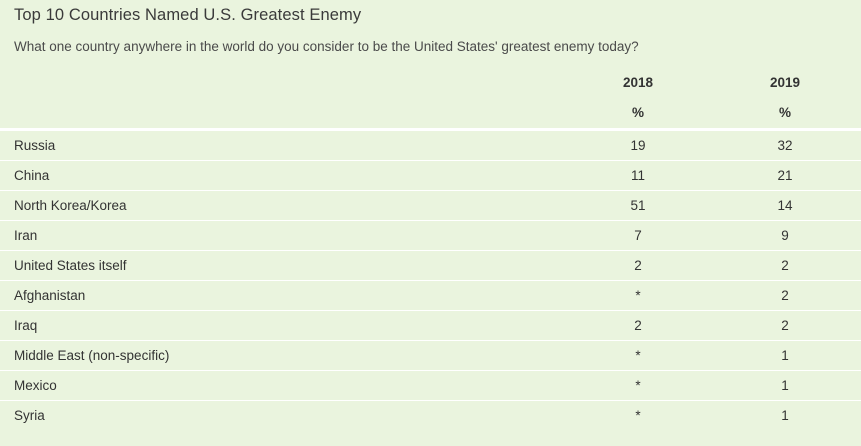  What do you see at coordinates (430, 355) in the screenshot?
I see `table-row: Middle East (non-specific) * 1` at bounding box center [430, 355].